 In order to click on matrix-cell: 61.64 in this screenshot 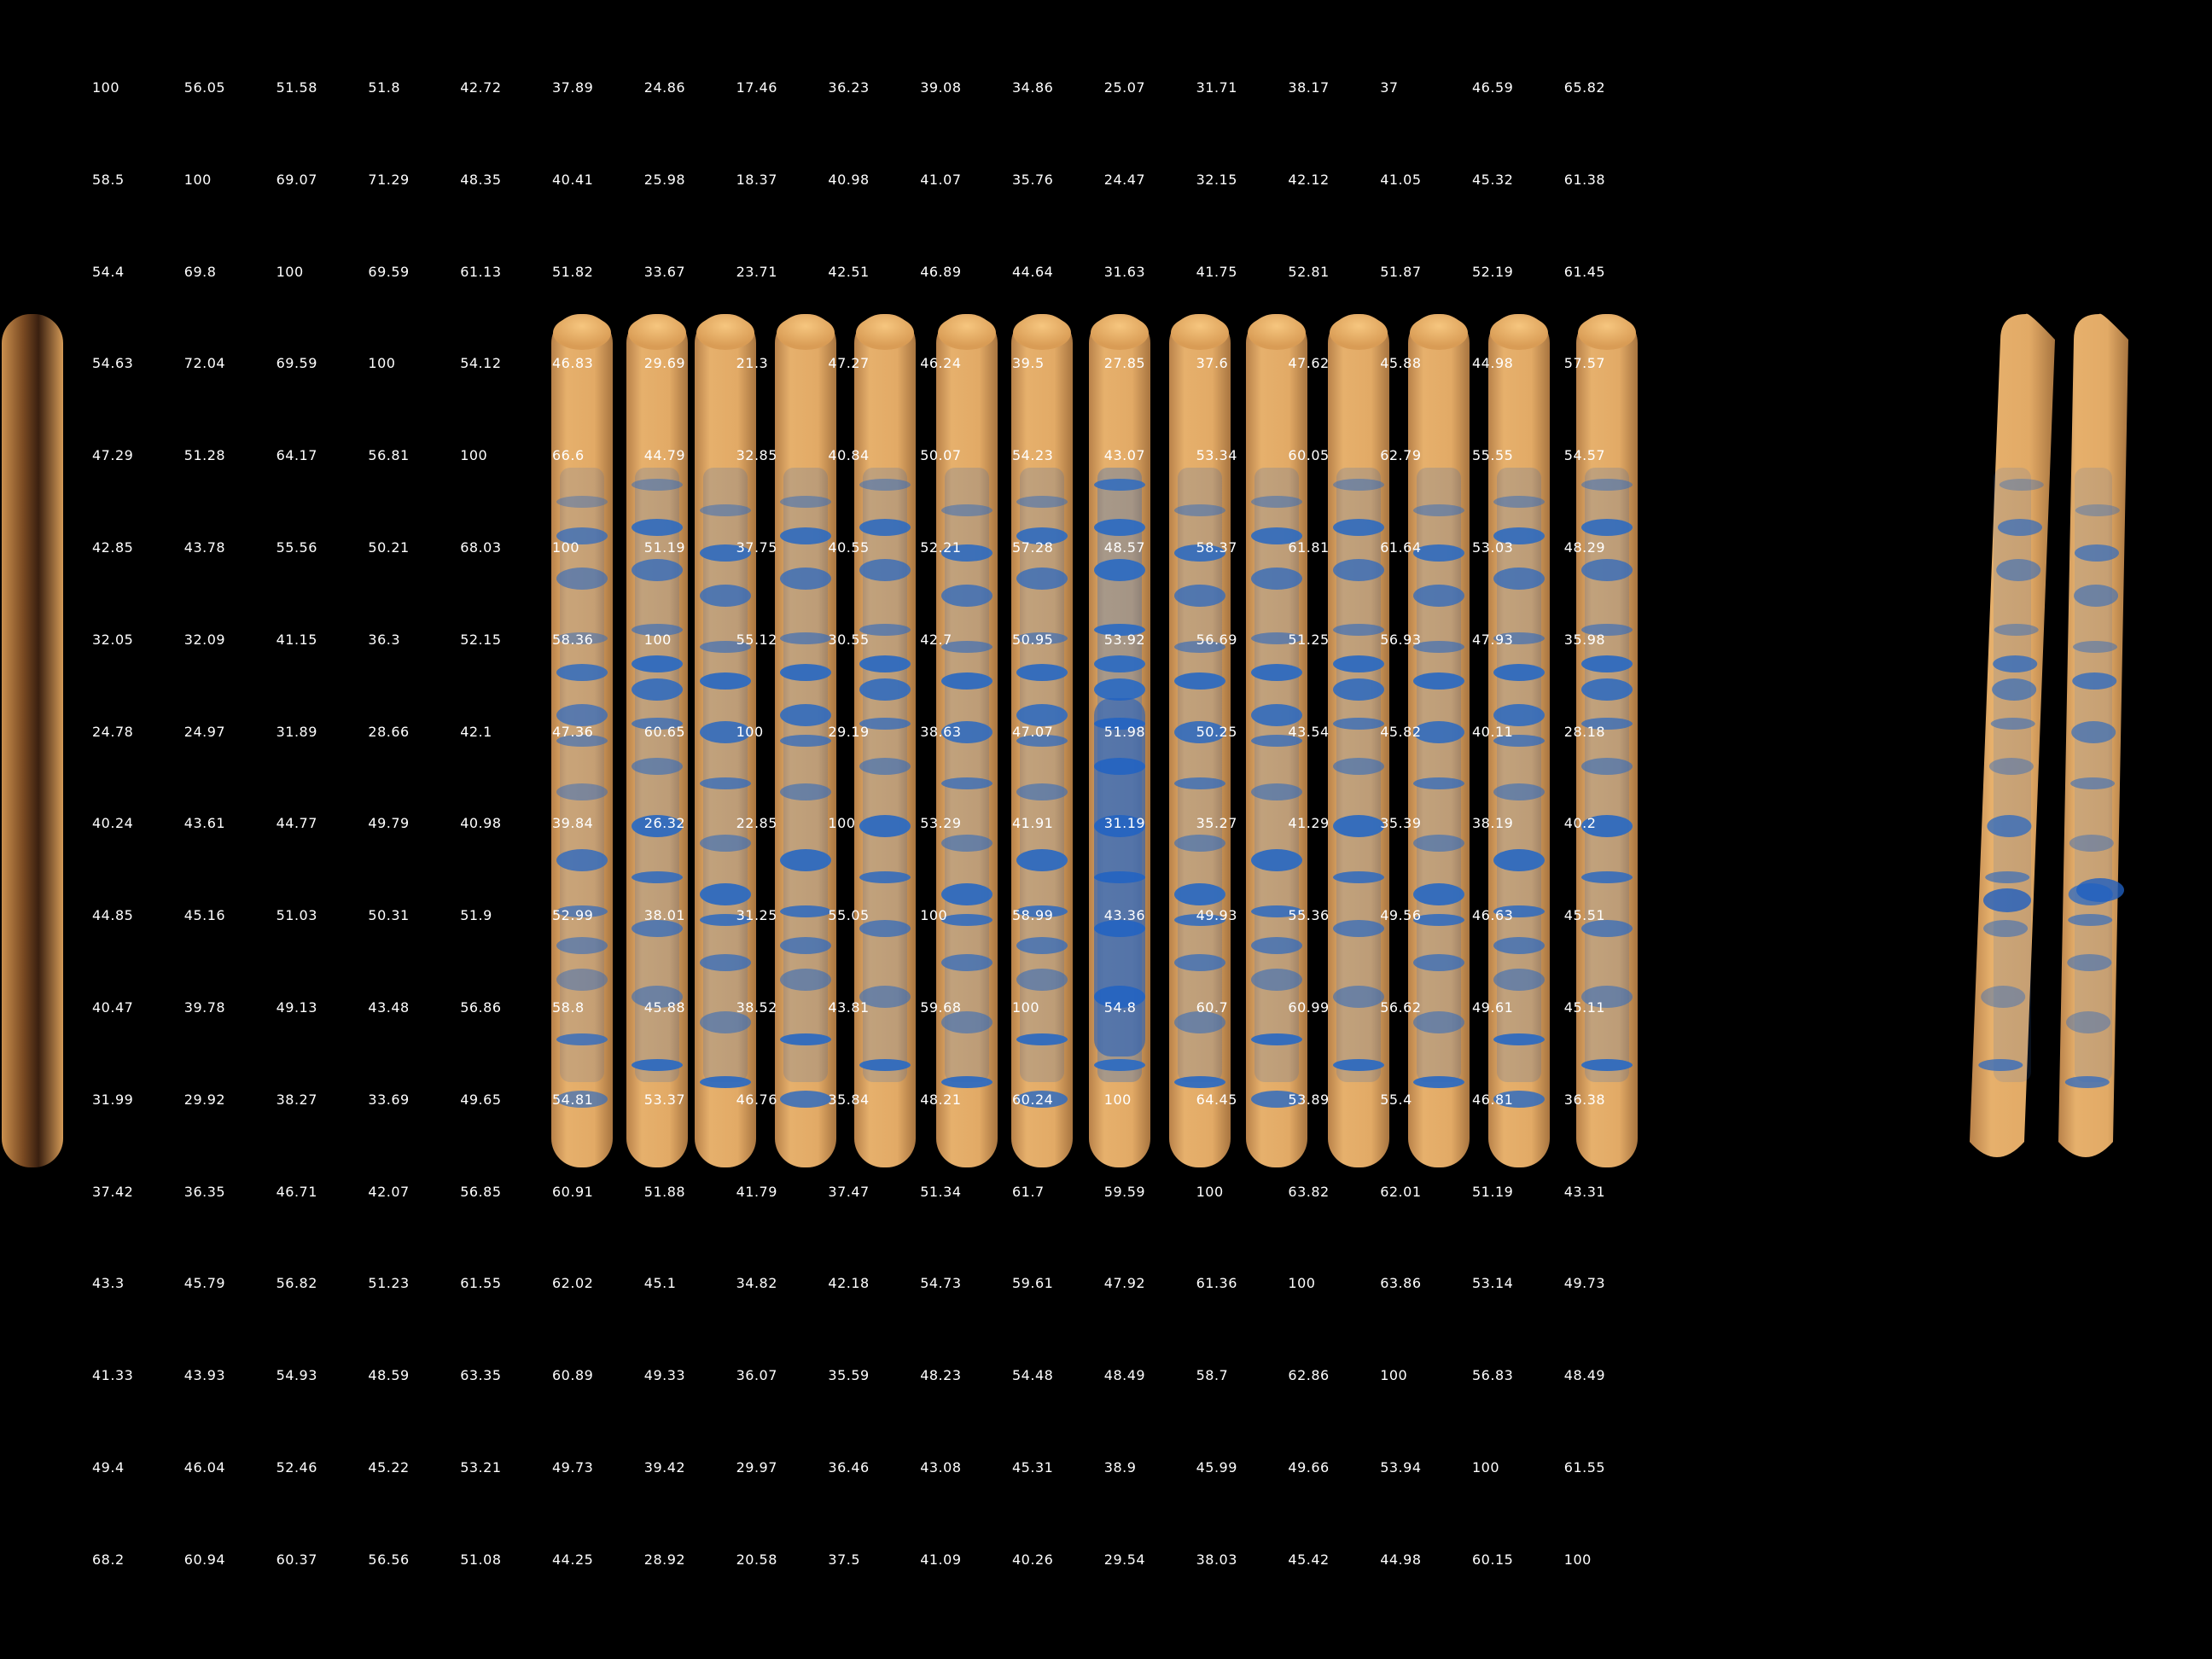, I will do `click(1401, 547)`.